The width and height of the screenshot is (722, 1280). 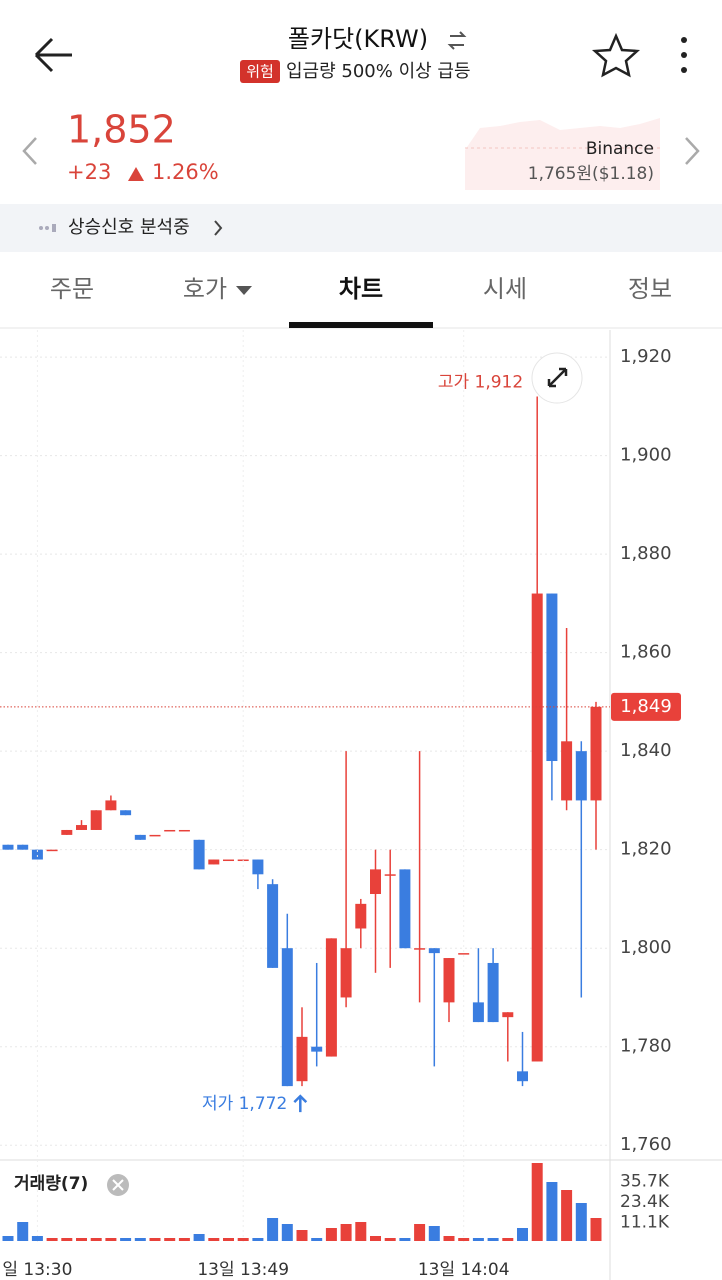 What do you see at coordinates (650, 289) in the screenshot?
I see `tab: 정보` at bounding box center [650, 289].